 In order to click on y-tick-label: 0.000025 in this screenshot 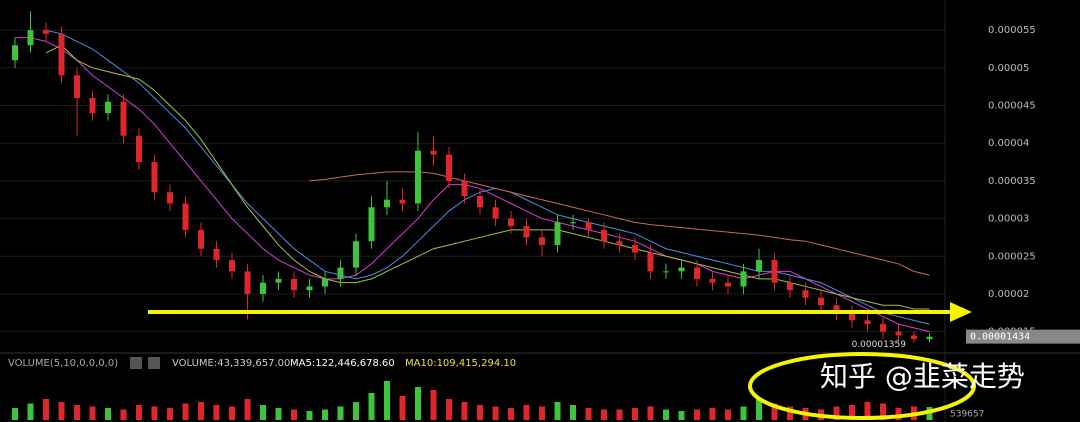, I will do `click(1012, 256)`.